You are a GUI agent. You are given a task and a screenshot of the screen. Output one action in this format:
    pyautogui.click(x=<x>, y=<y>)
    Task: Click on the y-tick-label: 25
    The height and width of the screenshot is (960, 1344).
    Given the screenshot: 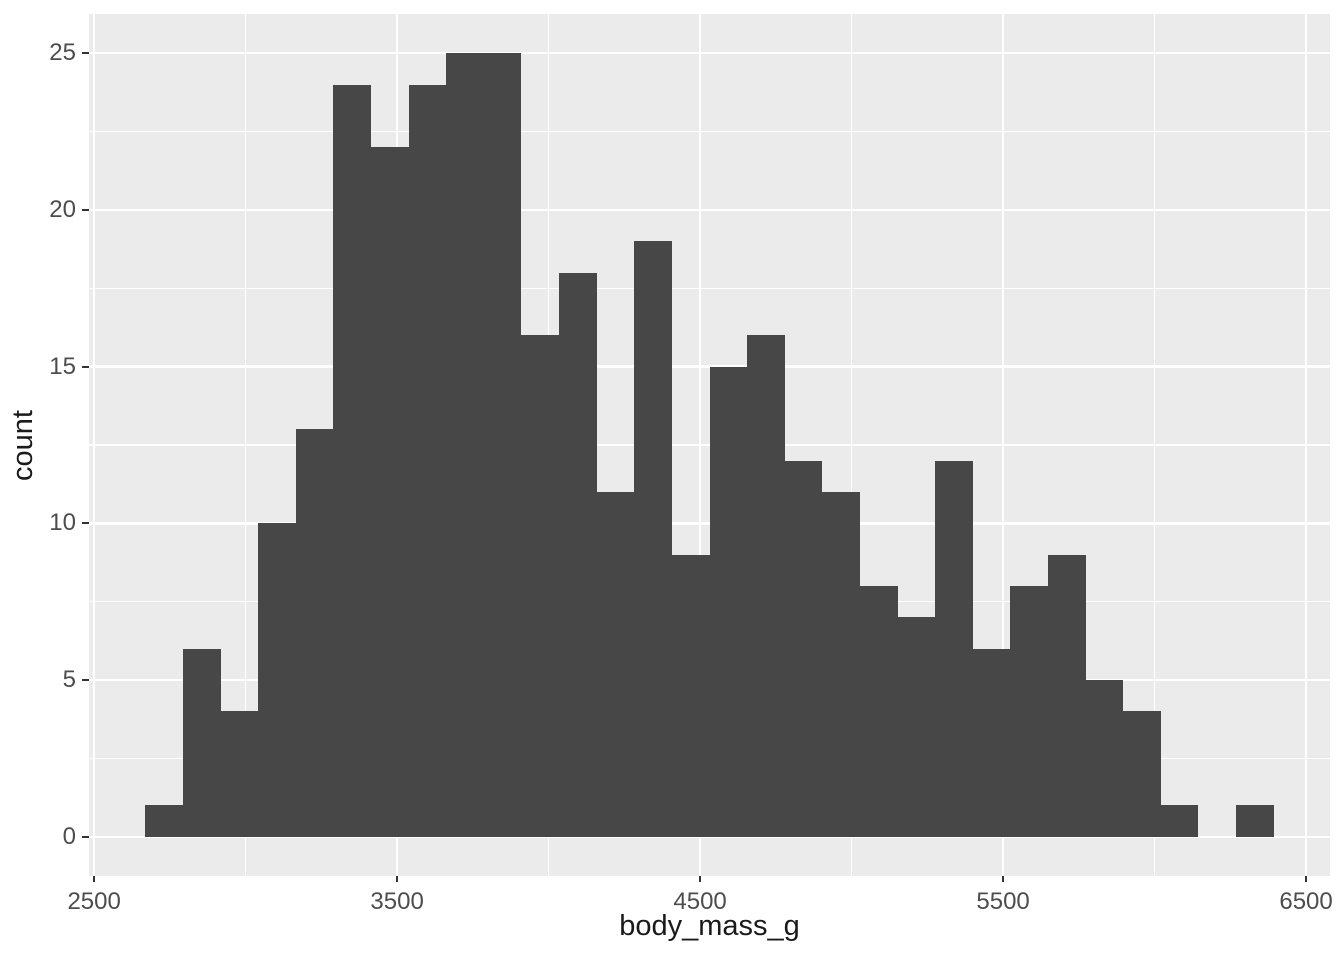 What is the action you would take?
    pyautogui.click(x=62, y=53)
    